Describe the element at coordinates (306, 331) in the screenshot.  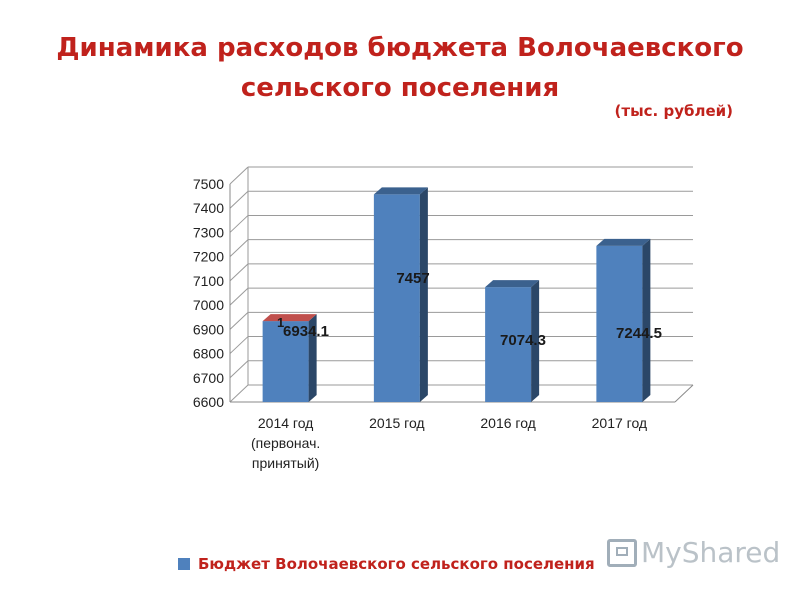
I see `data-label: 6934.1` at that location.